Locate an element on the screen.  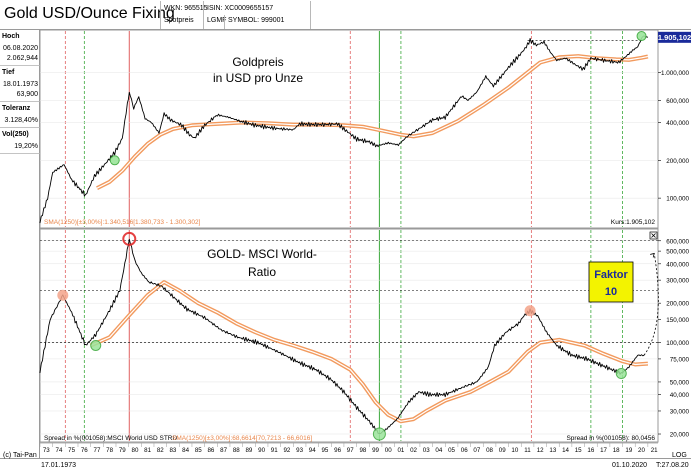
x-tick-label: 15 is located at coordinates (578, 450).